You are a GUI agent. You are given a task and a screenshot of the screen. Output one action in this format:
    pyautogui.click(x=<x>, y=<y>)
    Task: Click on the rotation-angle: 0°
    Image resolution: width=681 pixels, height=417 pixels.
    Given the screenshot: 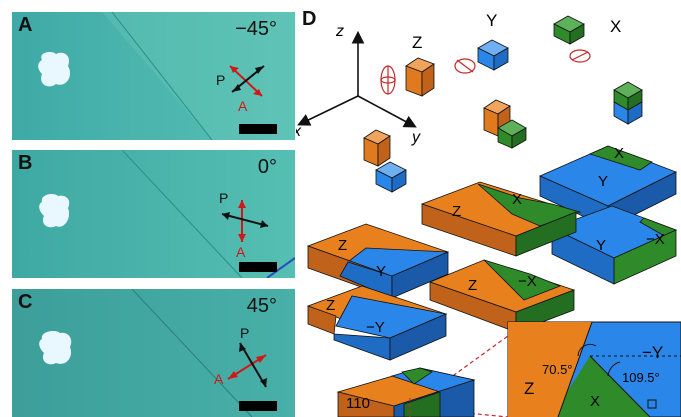 What is the action you would take?
    pyautogui.click(x=267, y=167)
    